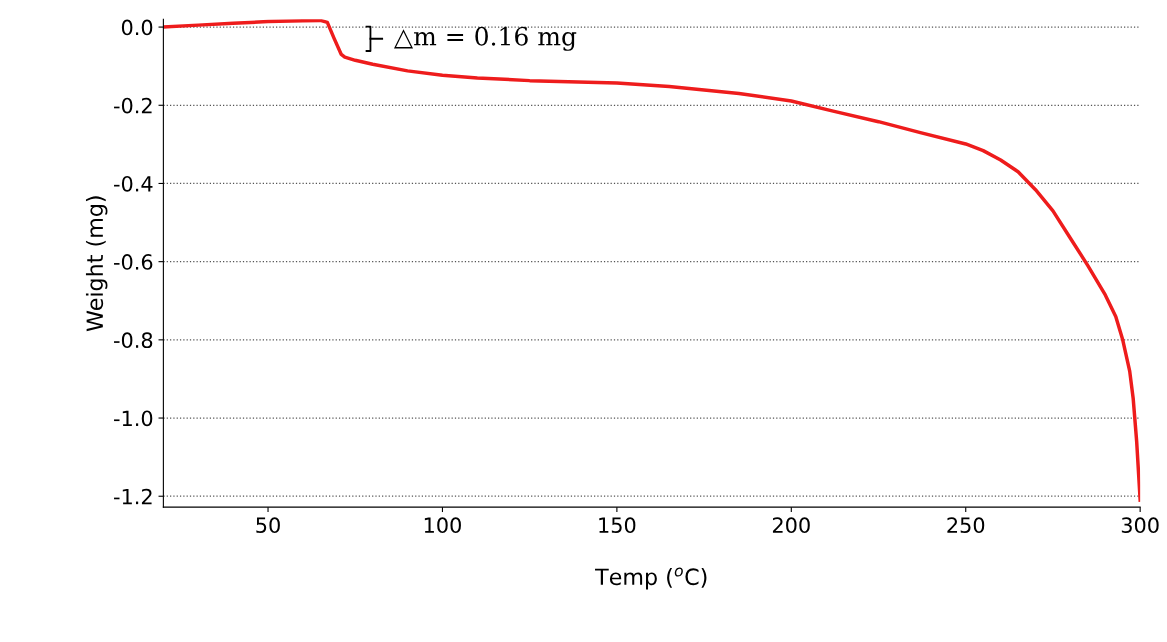 This screenshot has height=642, width=1167. What do you see at coordinates (133, 105) in the screenshot?
I see `y-tick-label: -0.2` at bounding box center [133, 105].